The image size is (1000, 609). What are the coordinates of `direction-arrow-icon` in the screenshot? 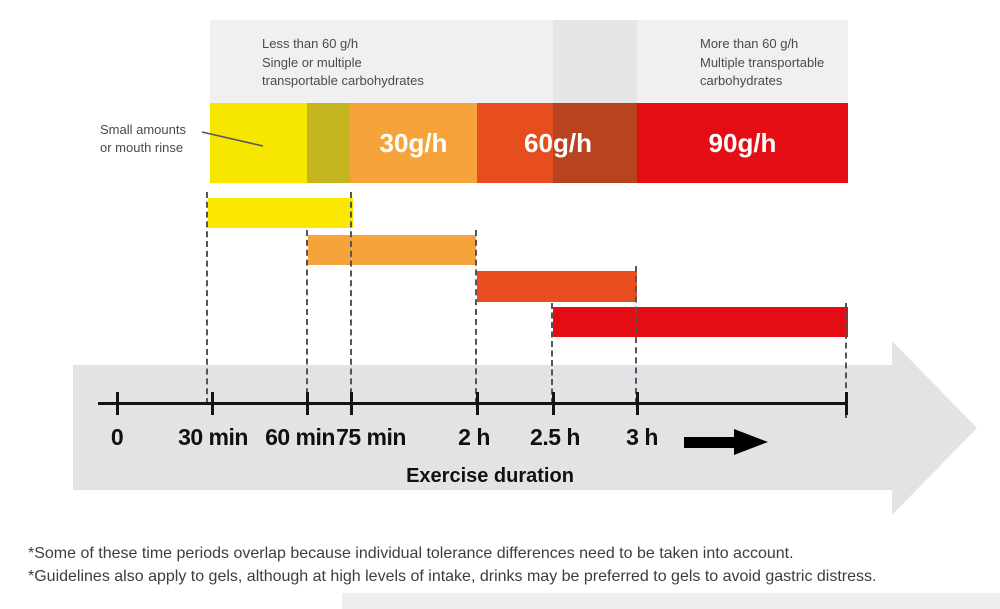 It's located at (709, 442).